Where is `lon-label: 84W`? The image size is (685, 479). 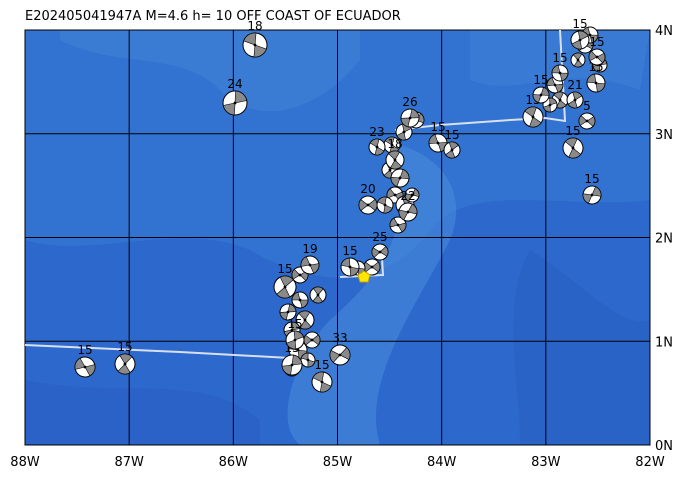 lon-label: 84W is located at coordinates (442, 462).